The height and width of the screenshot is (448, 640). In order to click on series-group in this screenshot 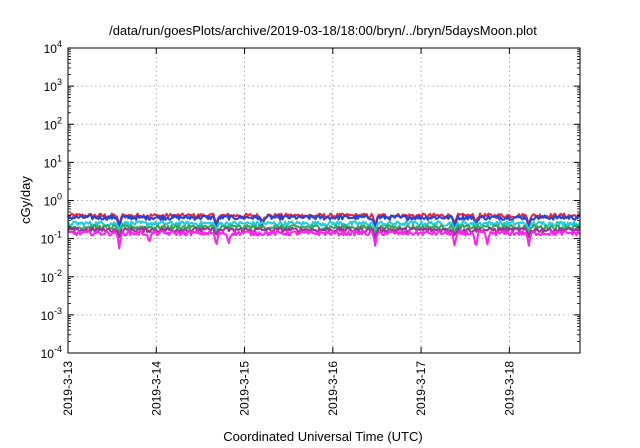, I will do `click(324, 231)`.